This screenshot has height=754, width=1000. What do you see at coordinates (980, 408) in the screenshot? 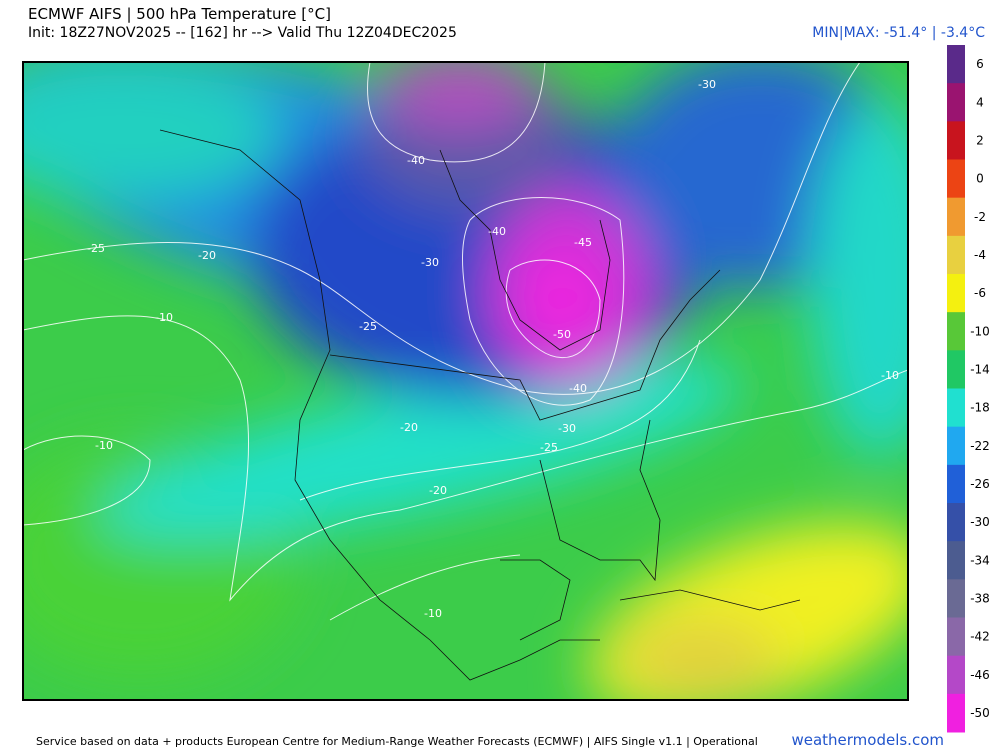
I see `colorbar-label: -18` at bounding box center [980, 408].